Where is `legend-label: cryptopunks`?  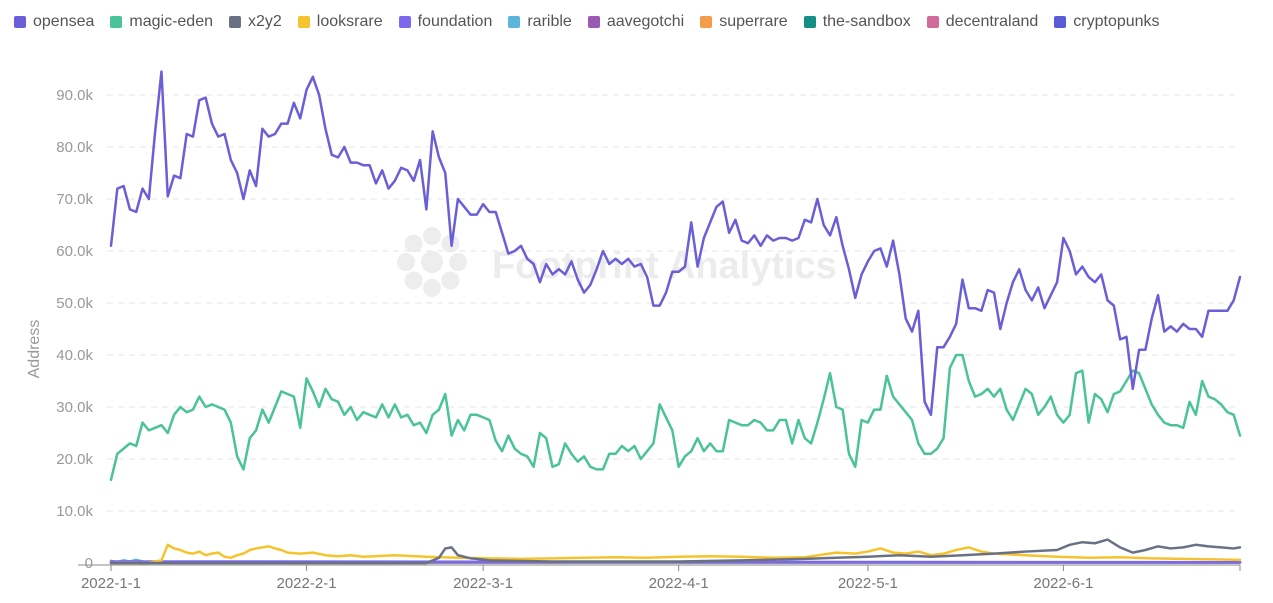 legend-label: cryptopunks is located at coordinates (1116, 21).